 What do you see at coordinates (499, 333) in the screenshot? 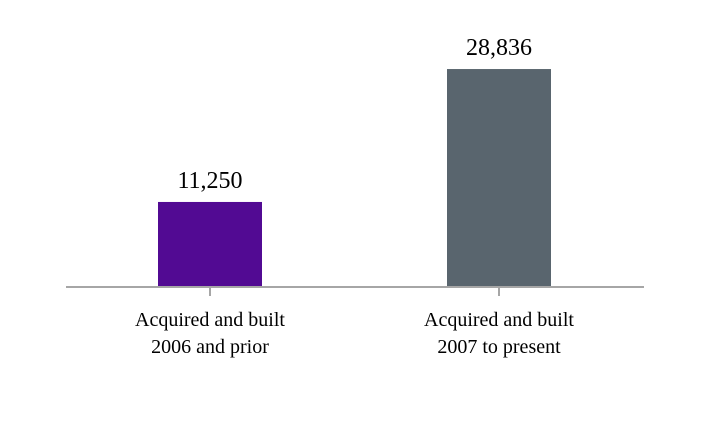
I see `x-tick-label-2: Acquired and built 2007 to present` at bounding box center [499, 333].